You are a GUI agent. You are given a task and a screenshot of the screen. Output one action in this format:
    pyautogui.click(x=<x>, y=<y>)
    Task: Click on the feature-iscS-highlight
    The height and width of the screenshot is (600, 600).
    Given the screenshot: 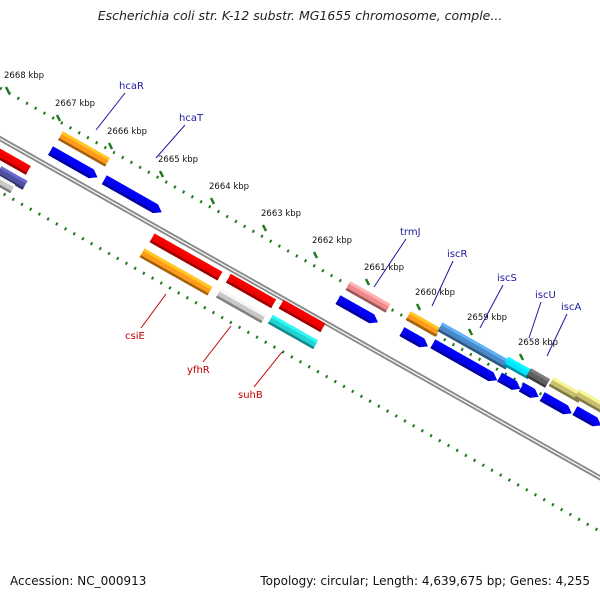 What is the action you would take?
    pyautogui.click(x=476, y=343)
    